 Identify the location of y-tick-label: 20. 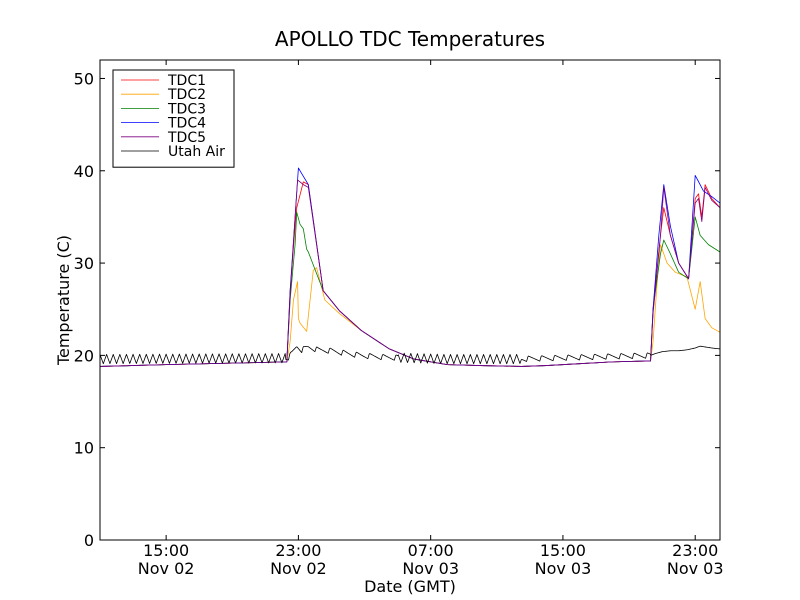
(84, 355).